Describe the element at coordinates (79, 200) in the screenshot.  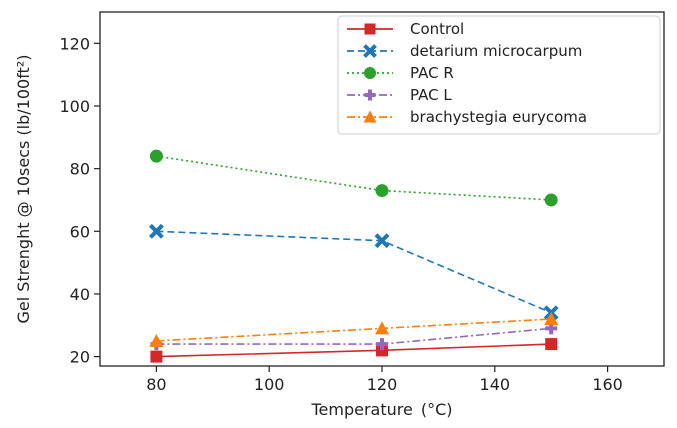
I see `y-axis: 20 40 60 80 100 120` at that location.